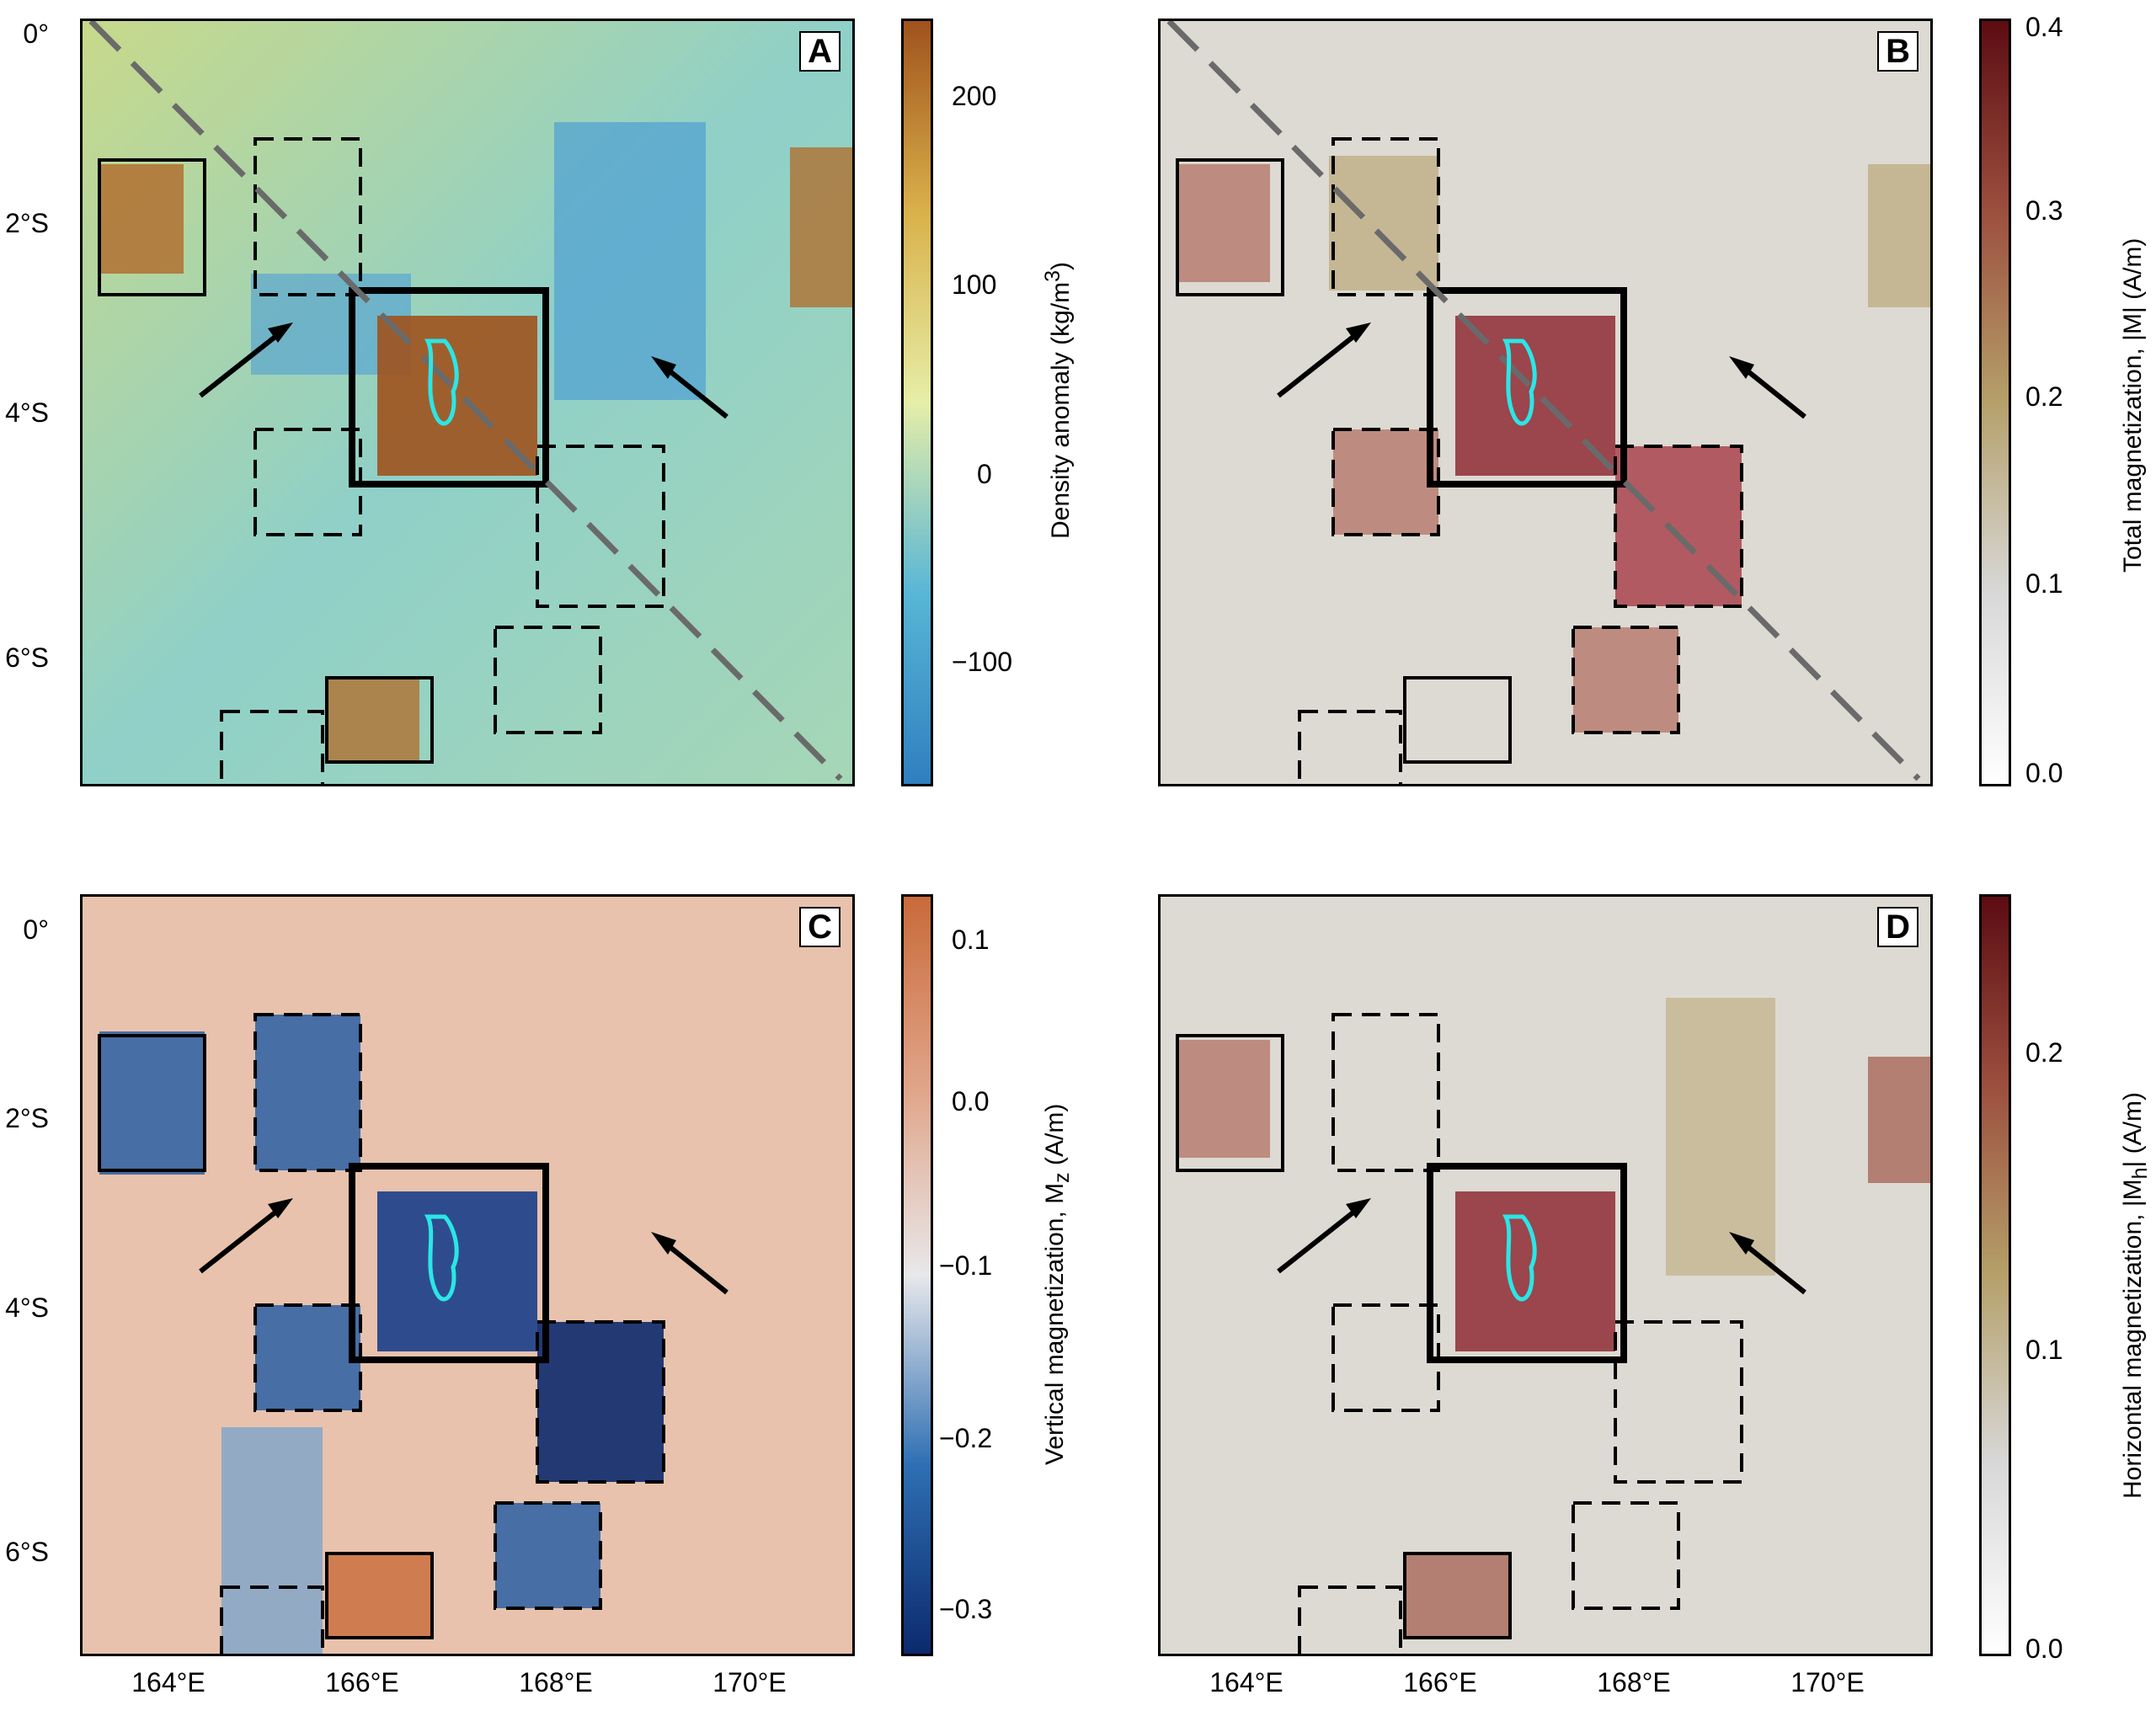 The width and height of the screenshot is (2156, 1716). Describe the element at coordinates (966, 1438) in the screenshot. I see `cbar-c-tick-neg02: −0.2` at that location.